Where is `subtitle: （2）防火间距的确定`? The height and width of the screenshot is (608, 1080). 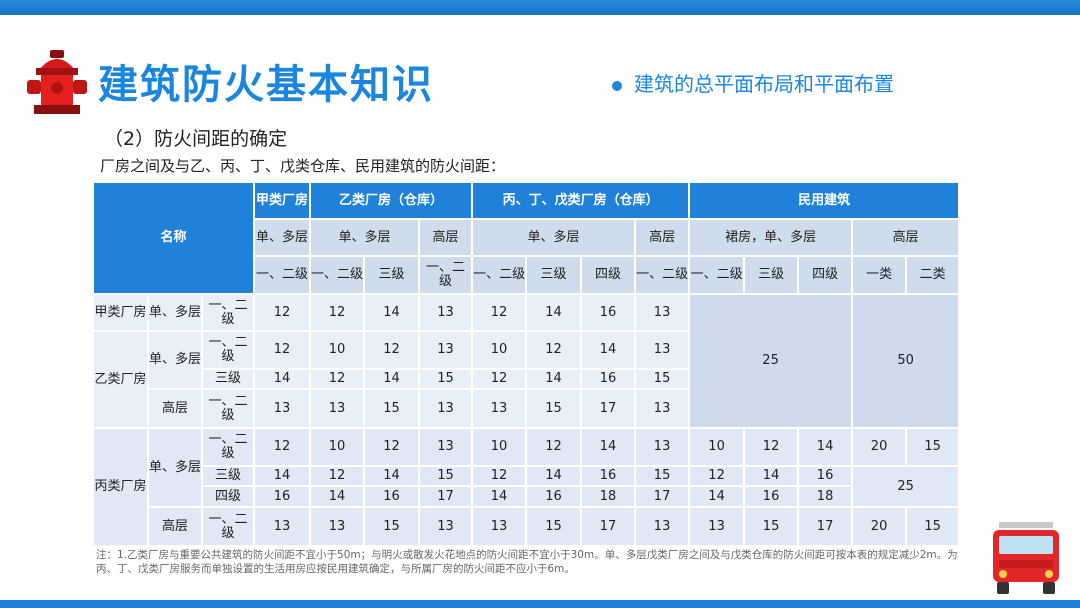 subtitle: （2）防火间距的确定 is located at coordinates (196, 139).